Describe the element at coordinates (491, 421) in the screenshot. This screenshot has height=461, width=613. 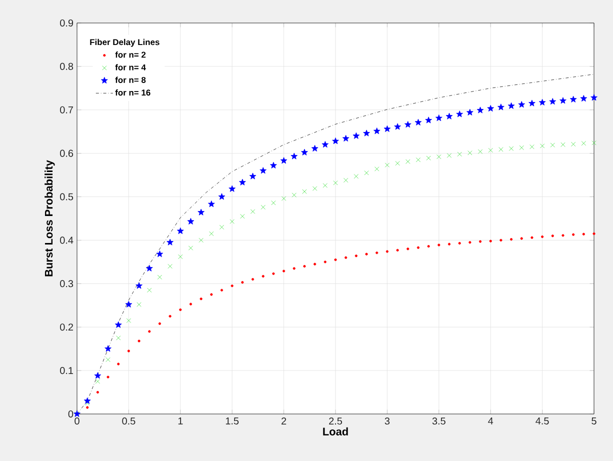
I see `x-tick-label: 4` at that location.